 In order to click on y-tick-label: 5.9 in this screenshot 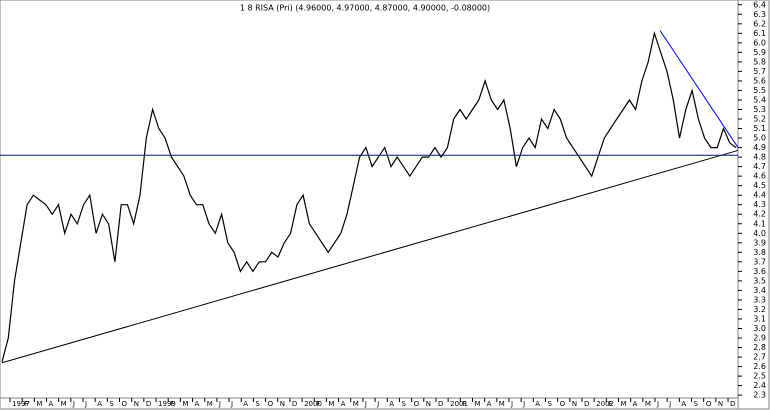, I will do `click(759, 52)`.